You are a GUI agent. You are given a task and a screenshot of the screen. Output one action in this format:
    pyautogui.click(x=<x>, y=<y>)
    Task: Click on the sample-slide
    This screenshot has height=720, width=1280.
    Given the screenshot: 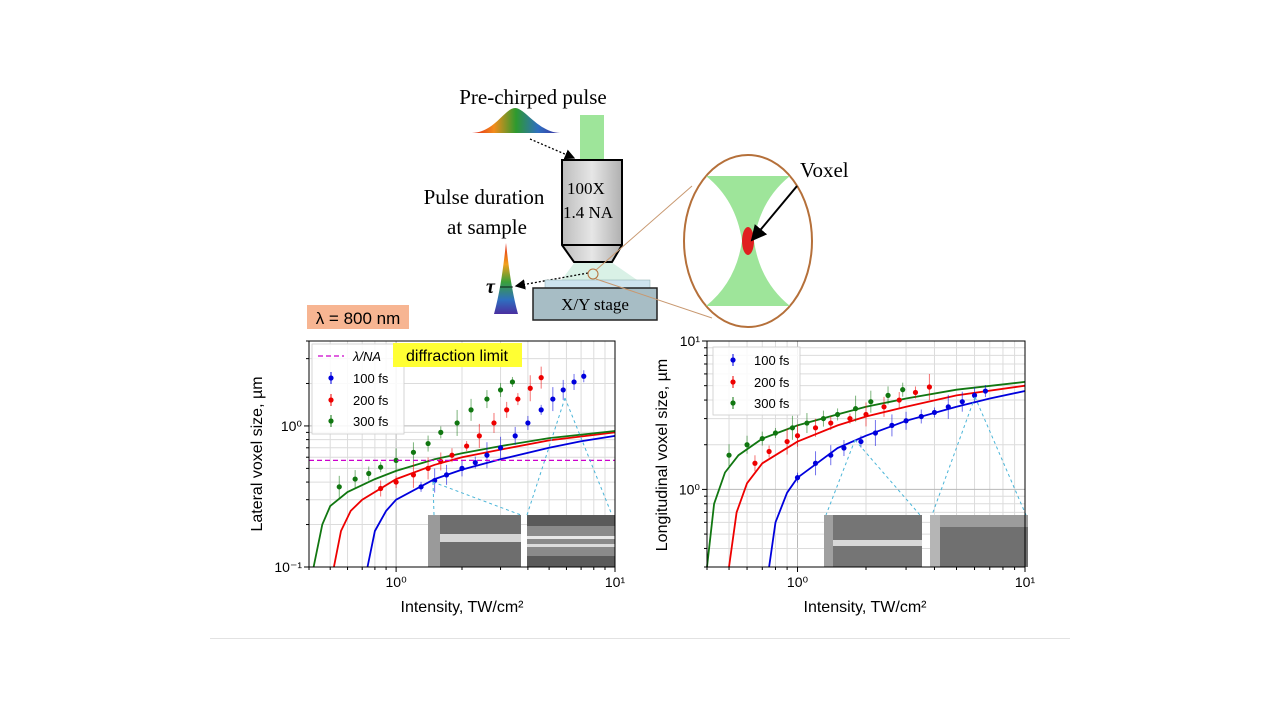 What is the action you would take?
    pyautogui.click(x=597, y=284)
    